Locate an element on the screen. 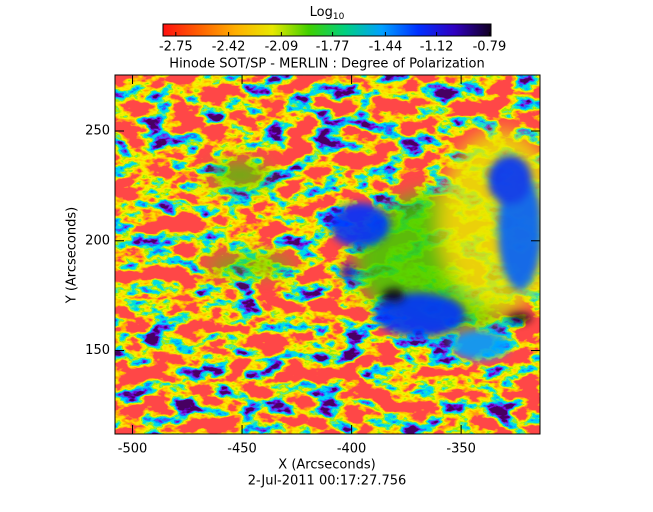 This screenshot has width=653, height=512. colorbar-tick-label: -2.42 is located at coordinates (229, 47).